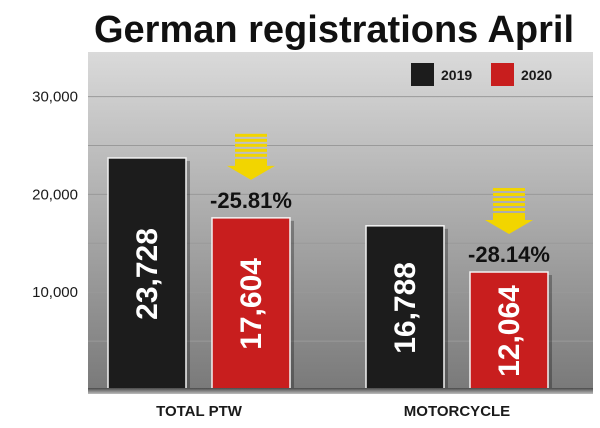 The image size is (600, 428). Describe the element at coordinates (55, 97) in the screenshot. I see `y-tick-label: 30,000` at that location.